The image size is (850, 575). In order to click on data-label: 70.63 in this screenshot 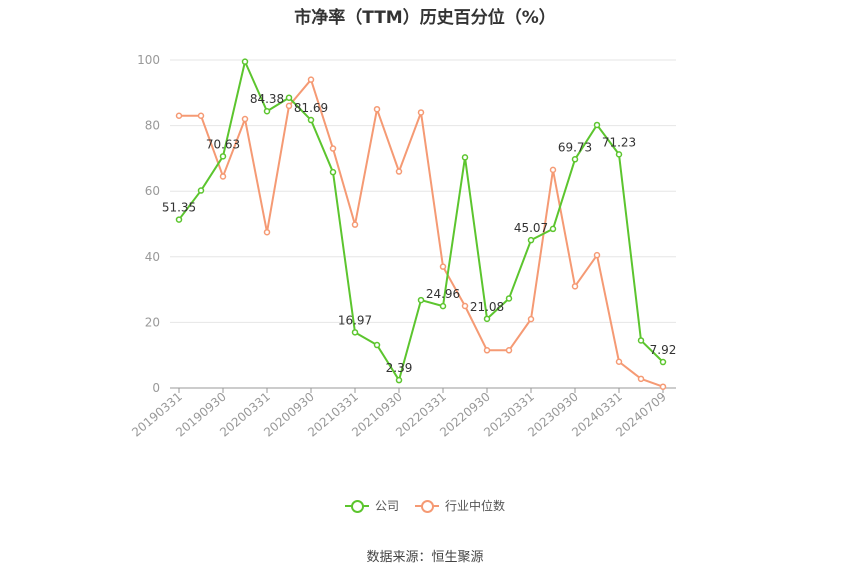, I will do `click(223, 144)`.